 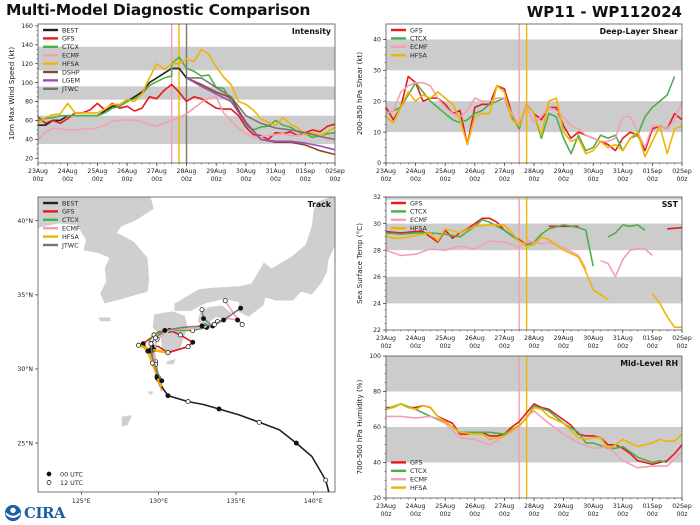 What do you see at coordinates (49, 482) in the screenshot?
I see `legend-marker-12utc` at bounding box center [49, 482].